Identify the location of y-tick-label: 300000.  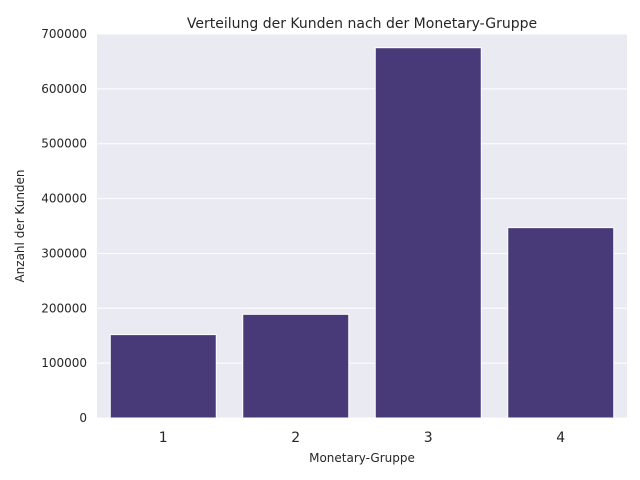
(64, 253).